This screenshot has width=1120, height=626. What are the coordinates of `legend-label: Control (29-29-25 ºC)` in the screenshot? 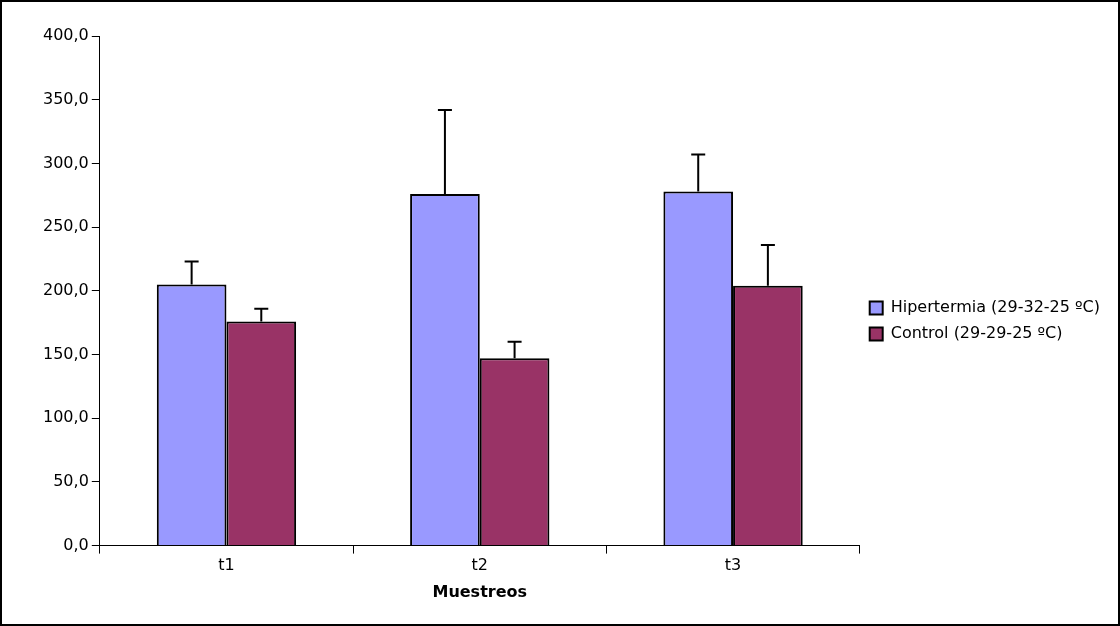 It's located at (976, 333).